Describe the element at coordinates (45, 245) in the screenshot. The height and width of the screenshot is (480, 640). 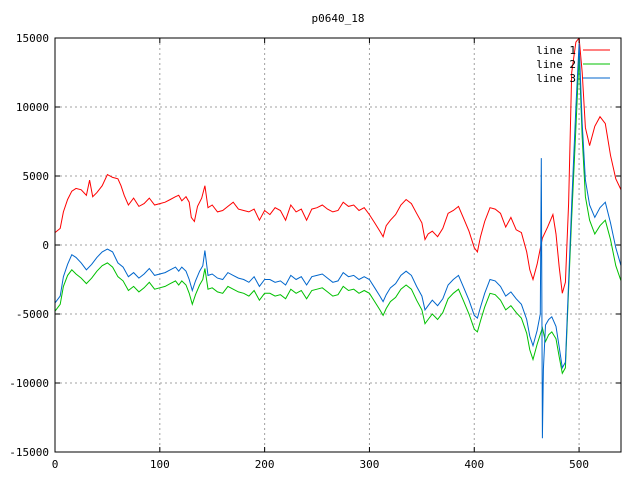
I see `y-tick-label: 0` at that location.